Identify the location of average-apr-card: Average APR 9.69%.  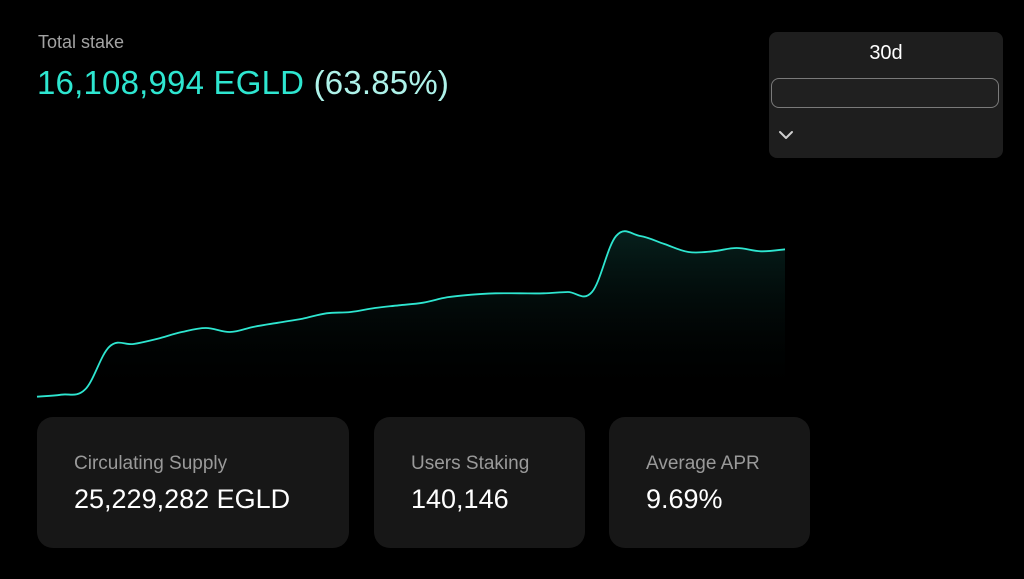
(709, 482).